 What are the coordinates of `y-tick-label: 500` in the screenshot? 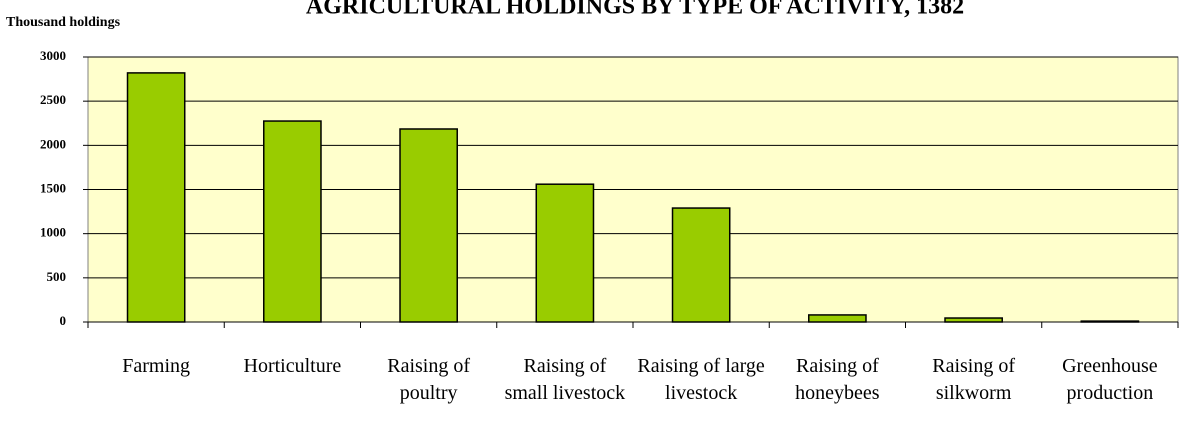 It's located at (57, 276).